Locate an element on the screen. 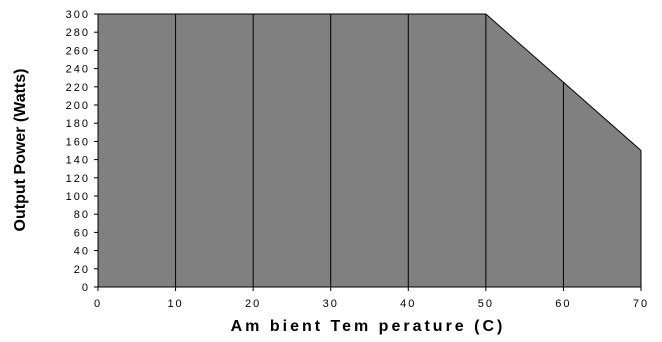  x-tick-label-7: 70 is located at coordinates (641, 304).